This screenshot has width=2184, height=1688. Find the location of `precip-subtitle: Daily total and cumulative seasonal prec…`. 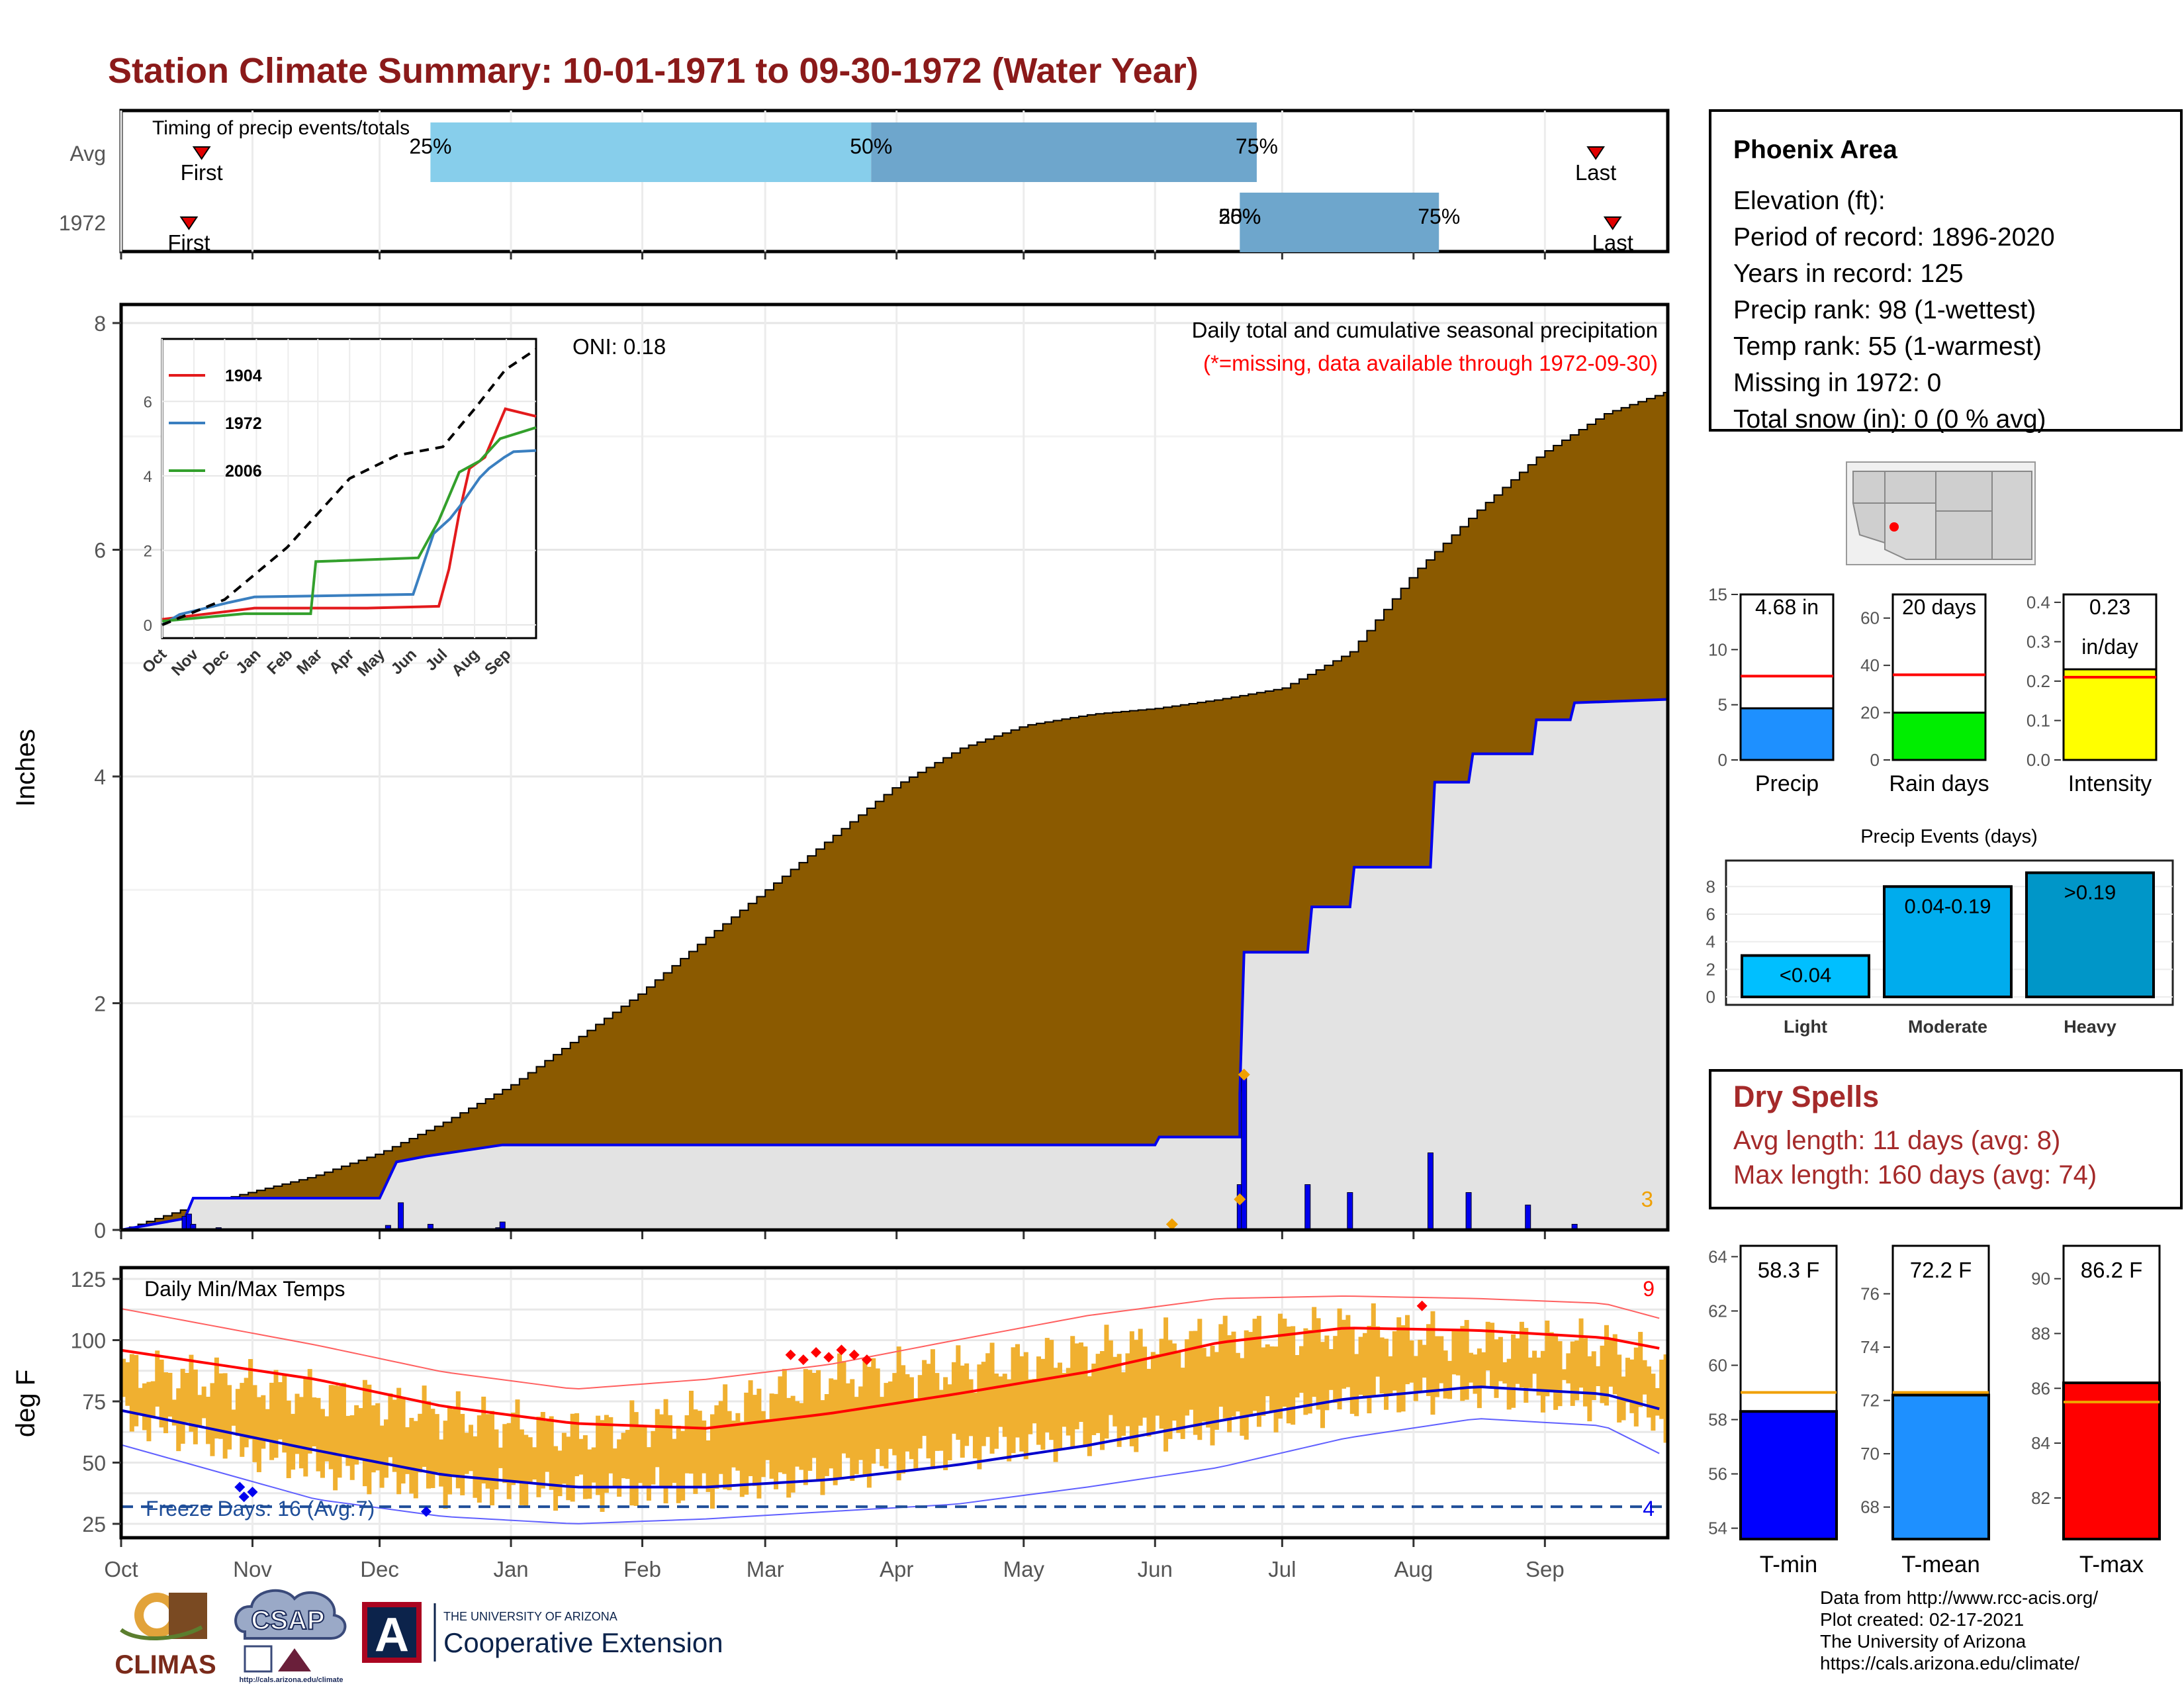

precip-subtitle: Daily total and cumulative seasonal prec… is located at coordinates (1425, 330).